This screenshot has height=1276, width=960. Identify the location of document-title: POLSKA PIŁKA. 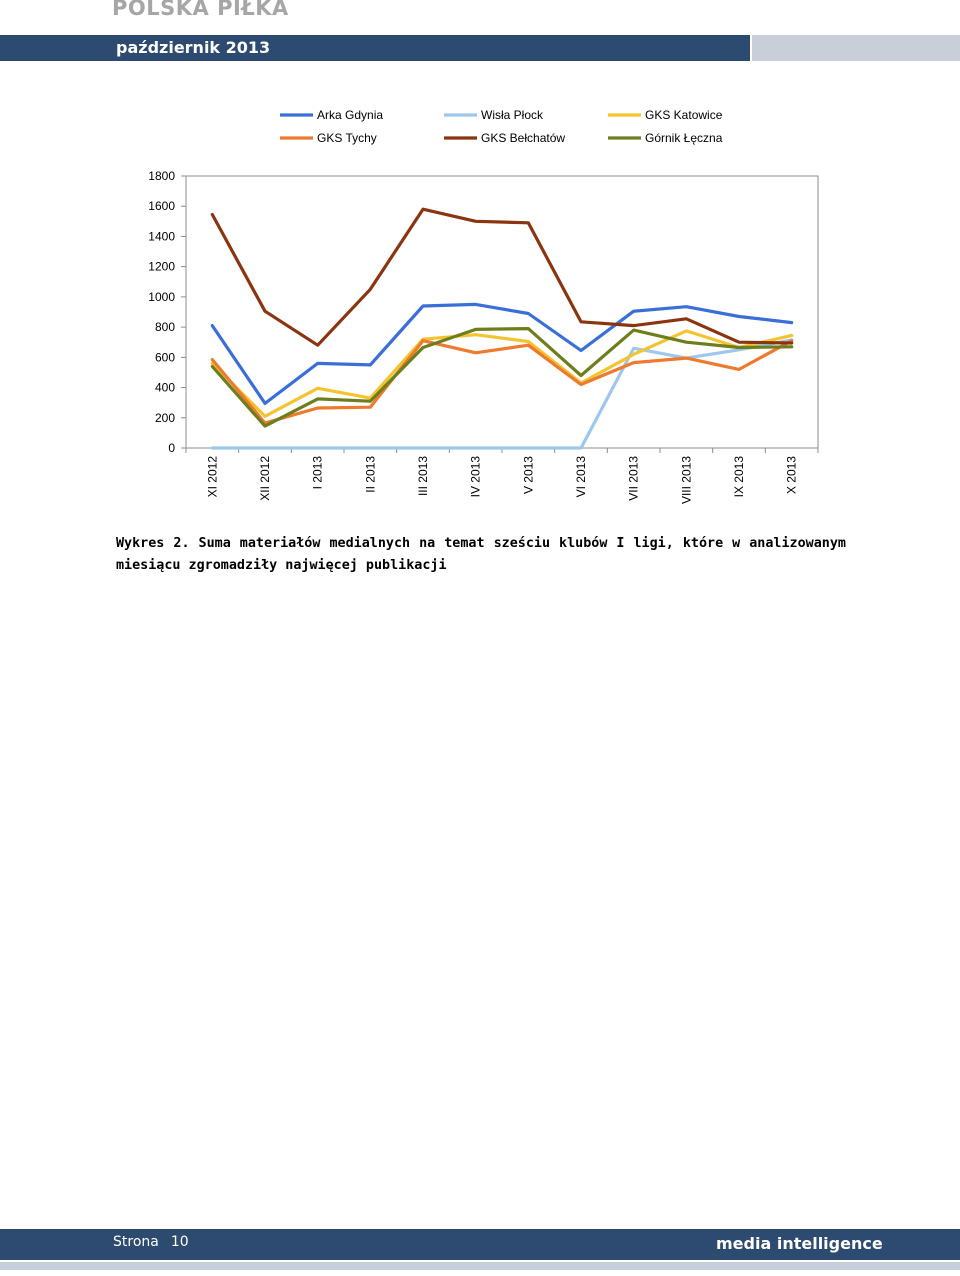
(200, 10).